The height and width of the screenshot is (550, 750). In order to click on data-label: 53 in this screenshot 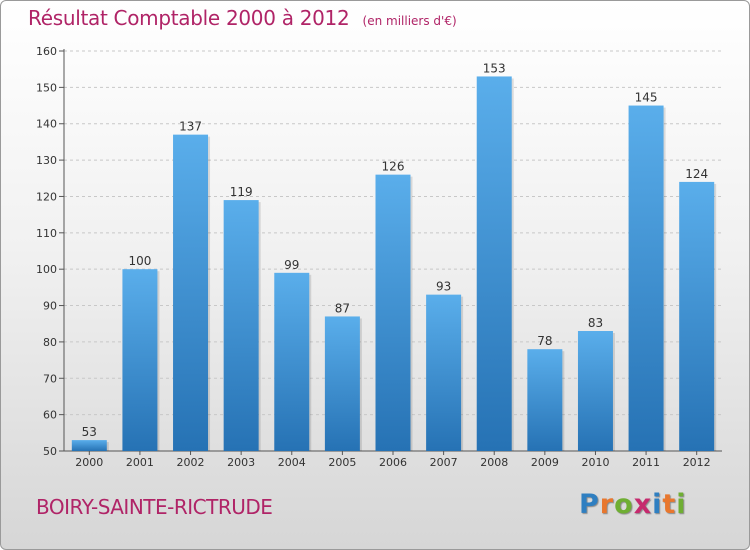, I will do `click(89, 432)`.